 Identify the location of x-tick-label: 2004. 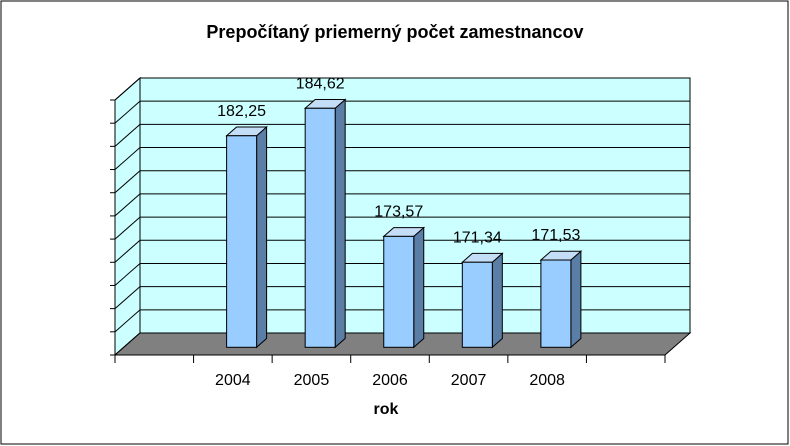
(233, 380).